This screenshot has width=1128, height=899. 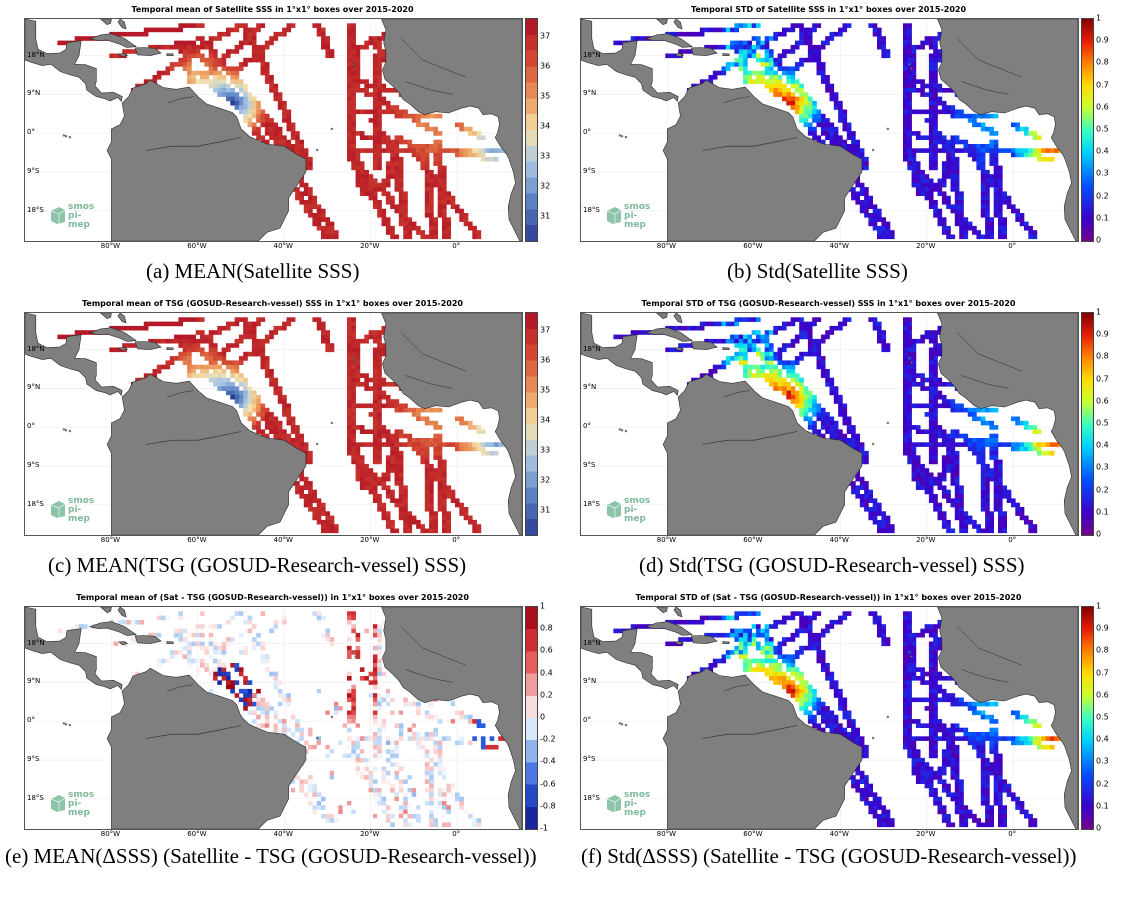 What do you see at coordinates (31, 132) in the screenshot?
I see `lat-label: 0°` at bounding box center [31, 132].